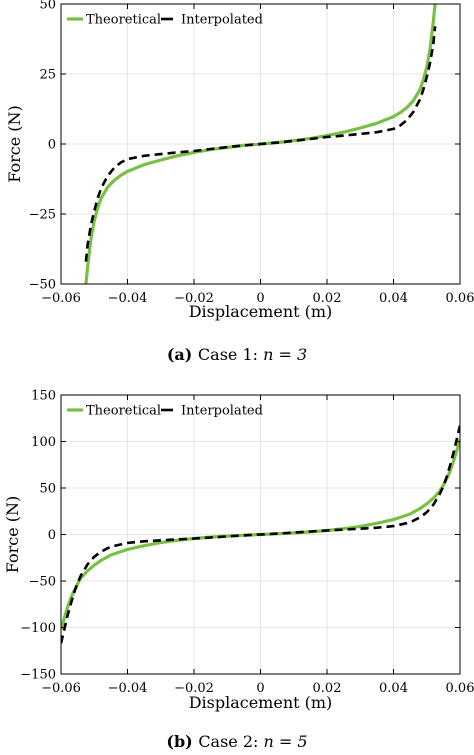 The image size is (474, 755). I want to click on y-tick-label: −25, so click(42, 215).